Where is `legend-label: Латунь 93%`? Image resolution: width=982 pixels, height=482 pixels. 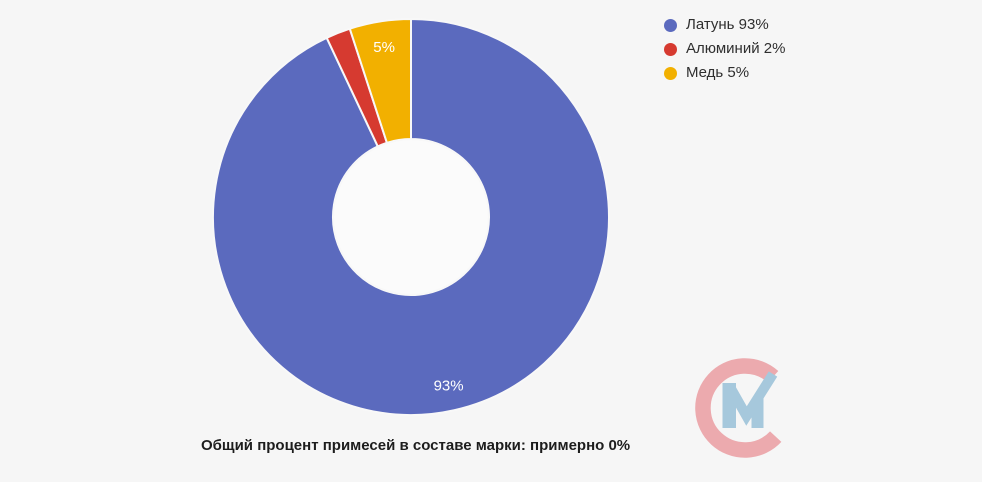
legend-label: Латунь 93% is located at coordinates (727, 24).